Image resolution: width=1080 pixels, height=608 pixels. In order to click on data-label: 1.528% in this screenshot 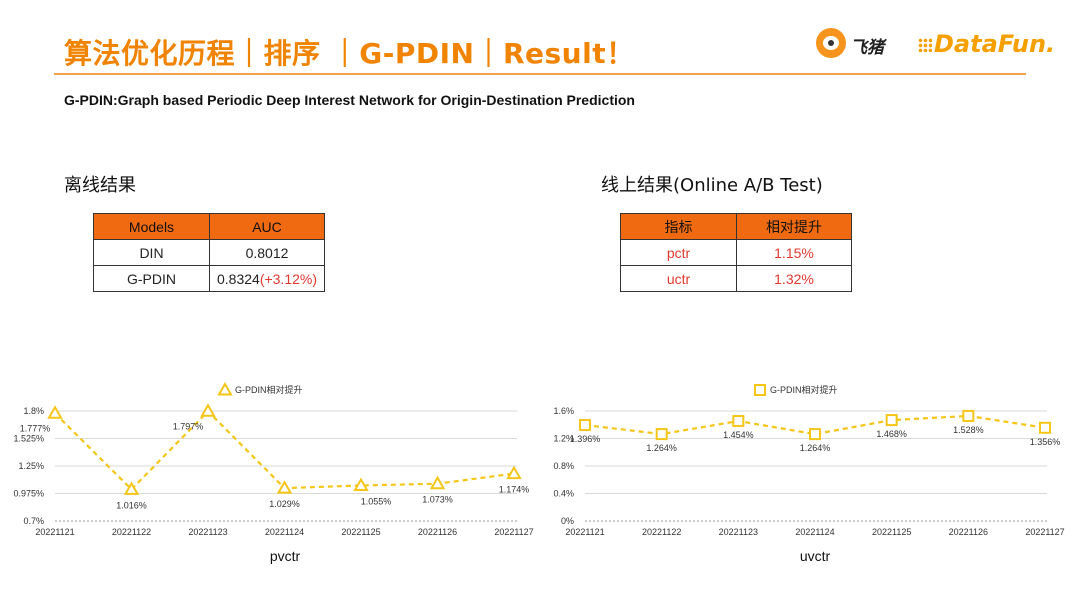, I will do `click(968, 430)`.